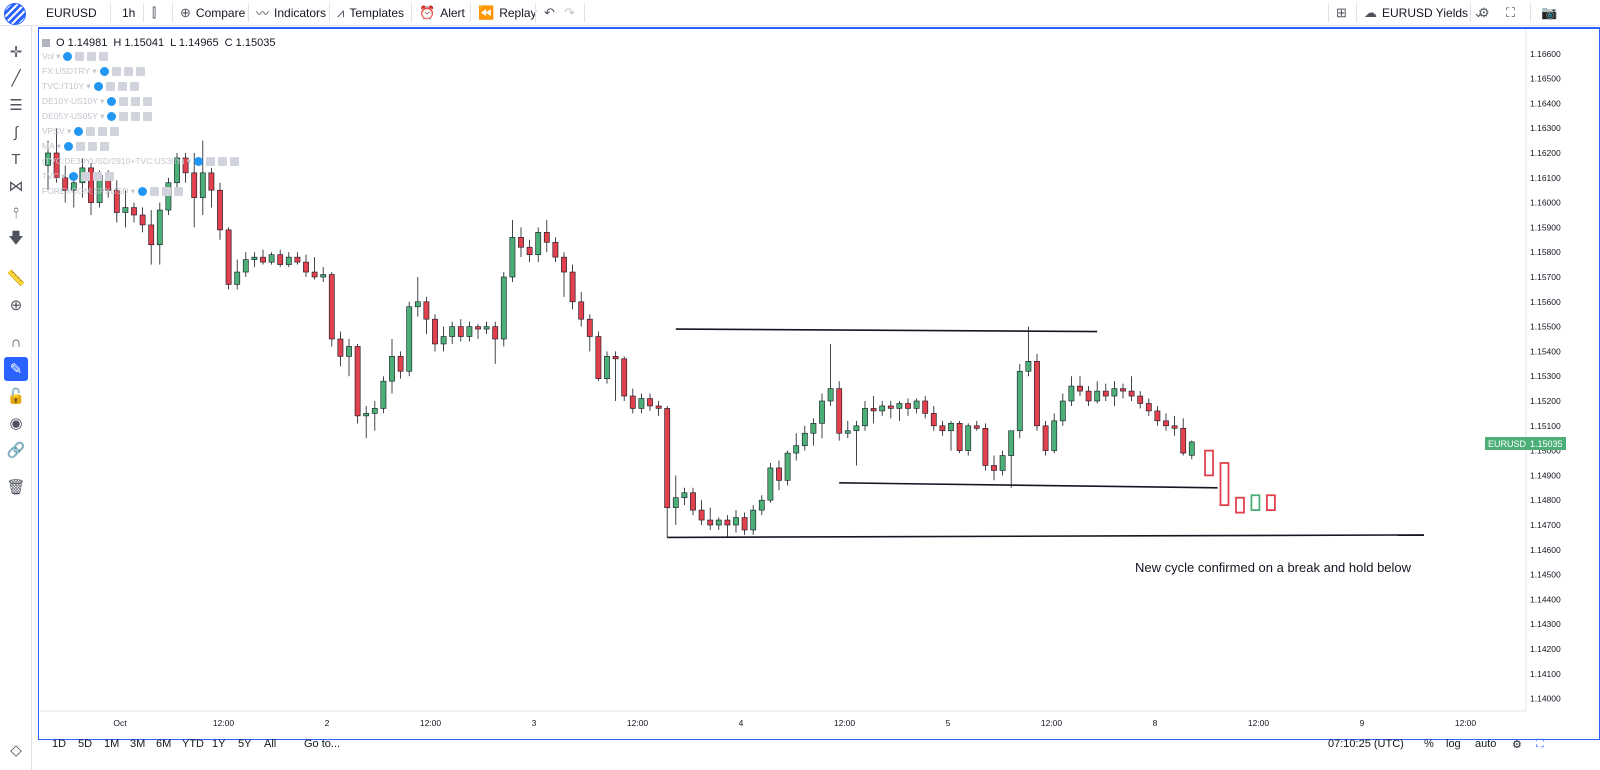 This screenshot has width=1600, height=770. I want to click on percent-toggle: %, so click(1429, 744).